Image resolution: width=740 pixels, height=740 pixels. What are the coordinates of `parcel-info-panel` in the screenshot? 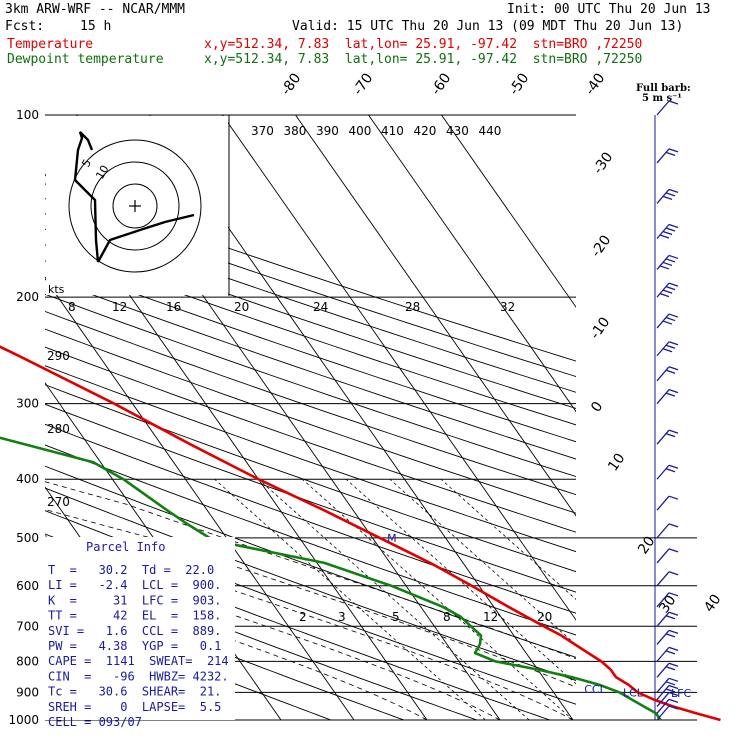 It's located at (140, 628).